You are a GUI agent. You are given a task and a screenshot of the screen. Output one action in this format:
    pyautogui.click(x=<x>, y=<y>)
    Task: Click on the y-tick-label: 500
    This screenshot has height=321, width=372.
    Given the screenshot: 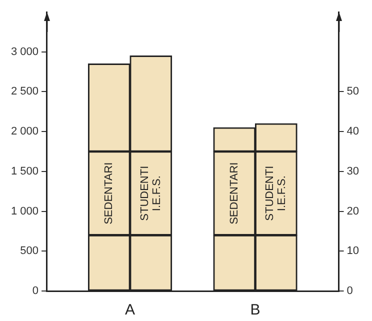 What is the action you would take?
    pyautogui.click(x=29, y=251)
    